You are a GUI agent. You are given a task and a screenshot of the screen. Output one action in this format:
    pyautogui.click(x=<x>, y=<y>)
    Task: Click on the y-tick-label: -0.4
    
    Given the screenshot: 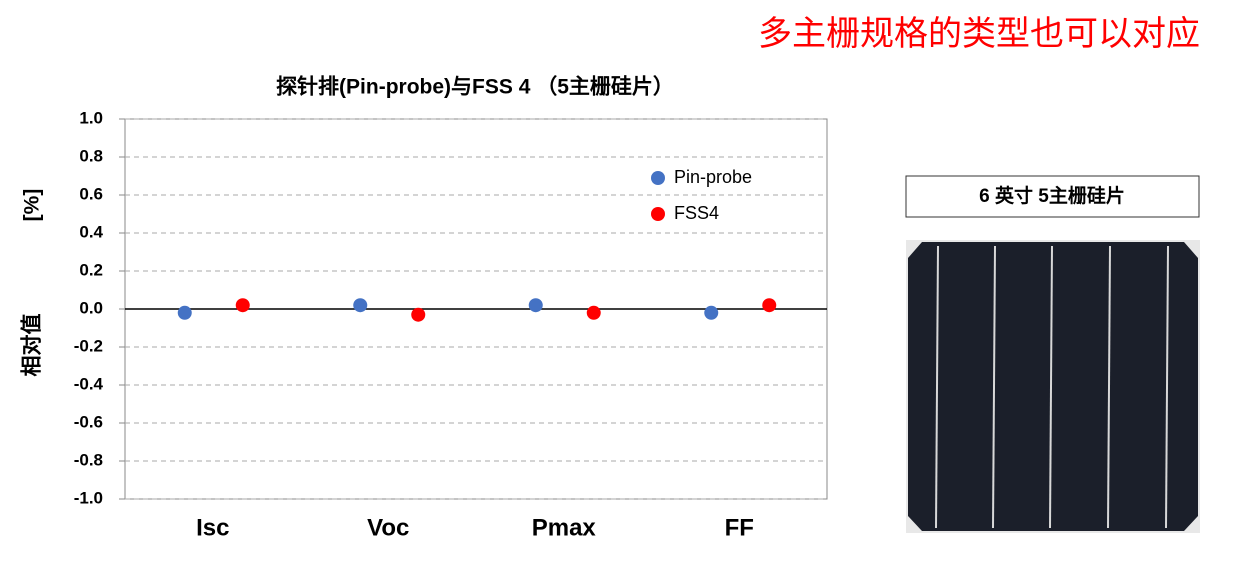 What is the action you would take?
    pyautogui.click(x=89, y=383)
    